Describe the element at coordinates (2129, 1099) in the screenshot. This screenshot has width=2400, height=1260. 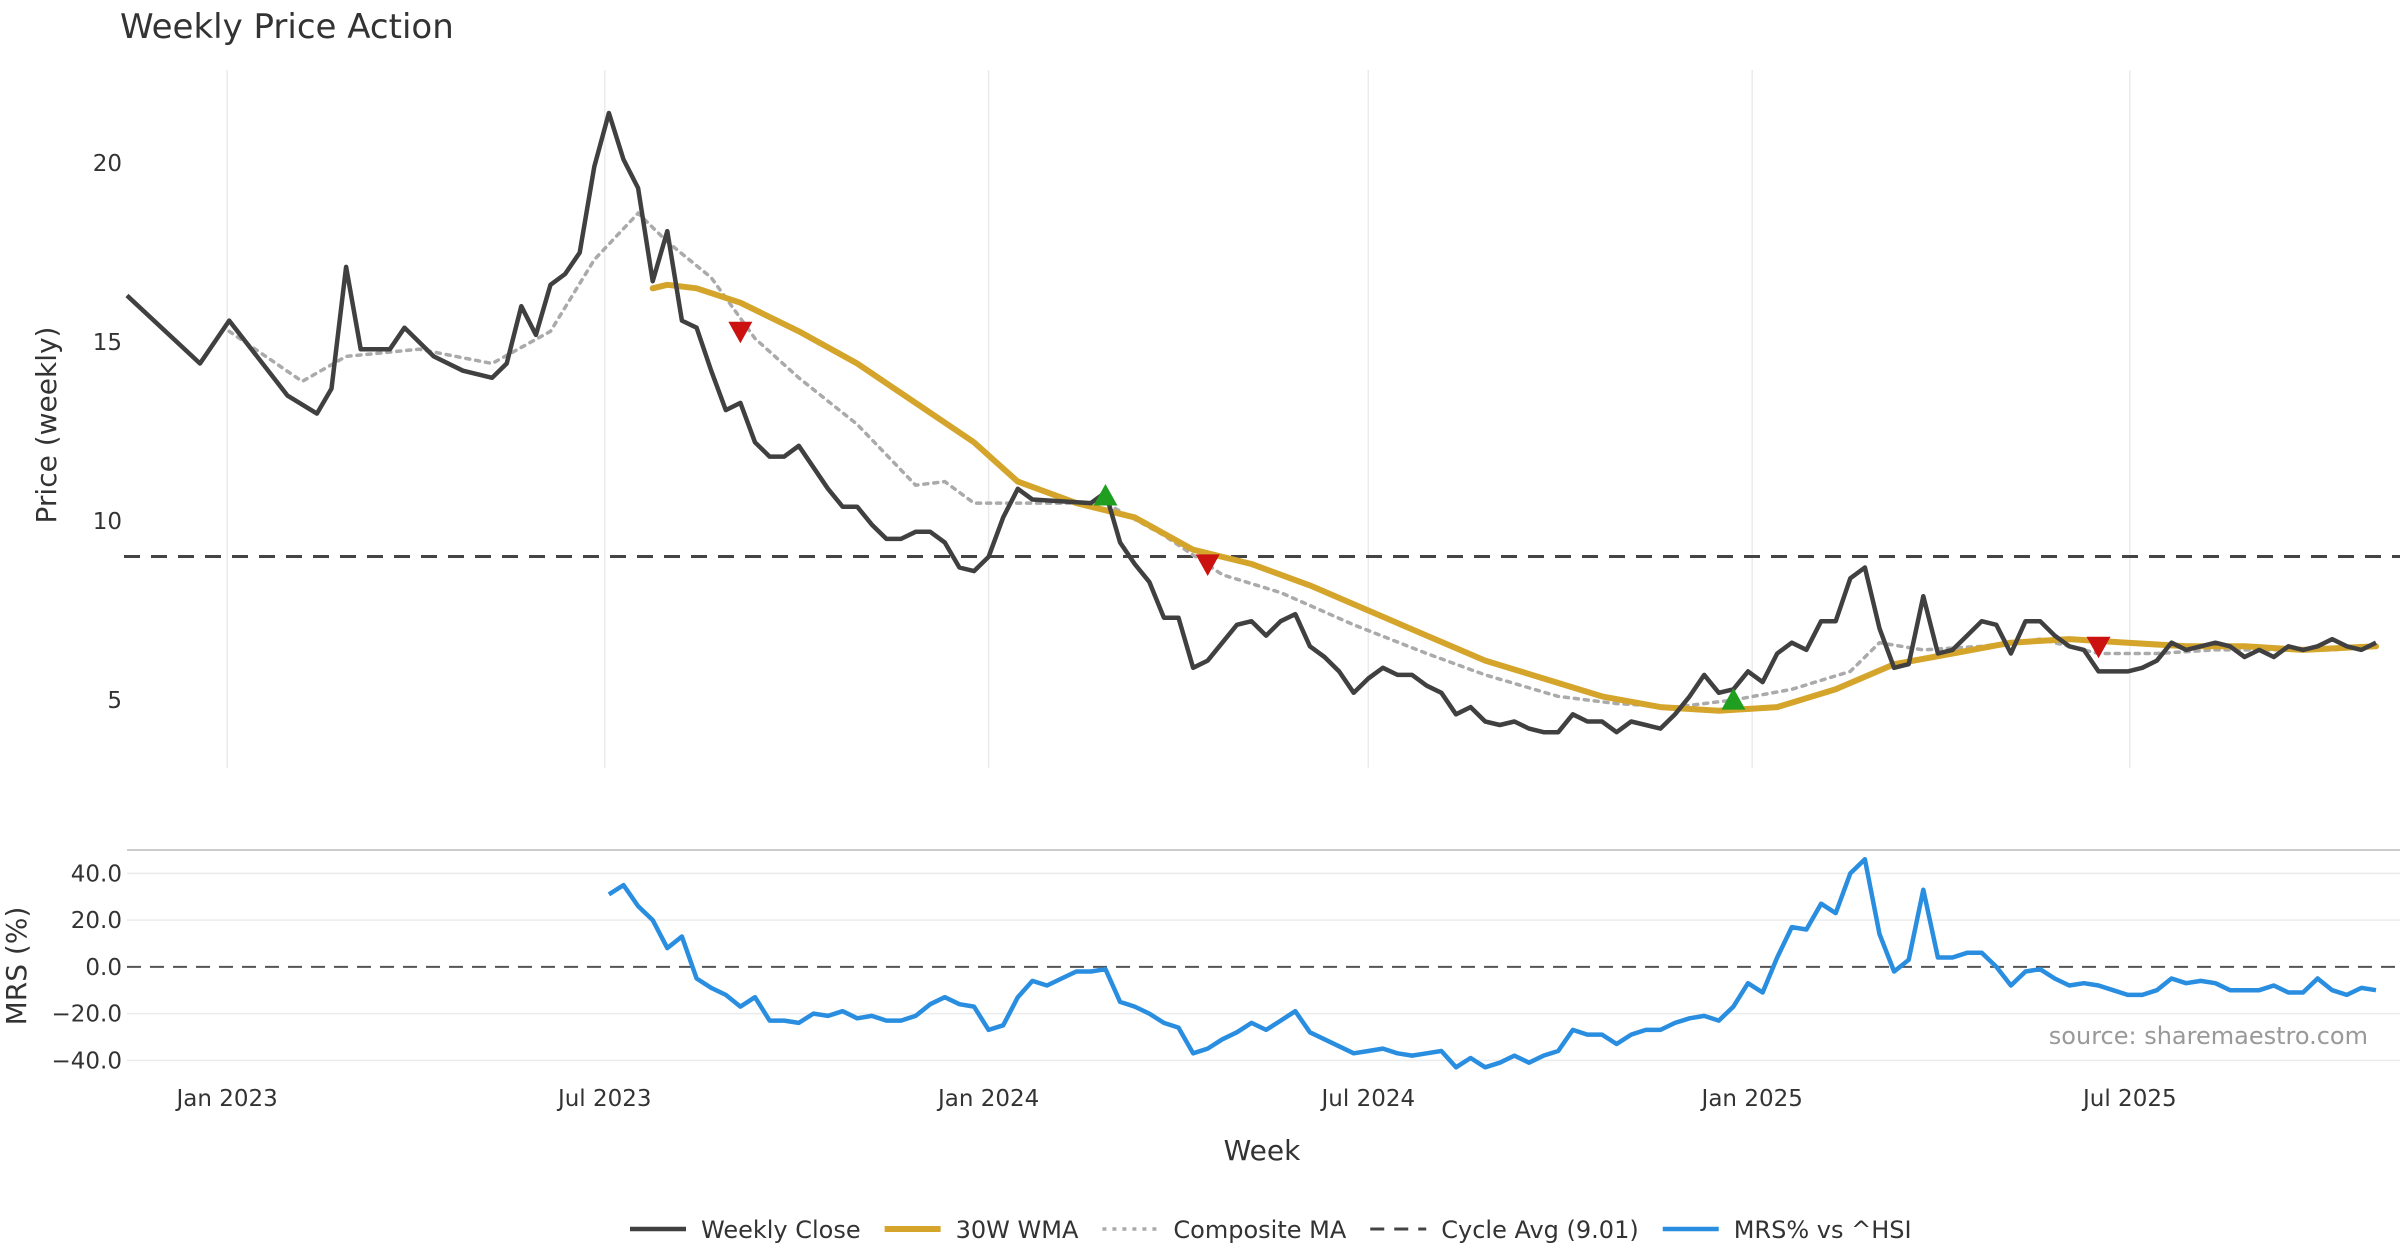
I see `x-tick-5: Jul 2025` at that location.